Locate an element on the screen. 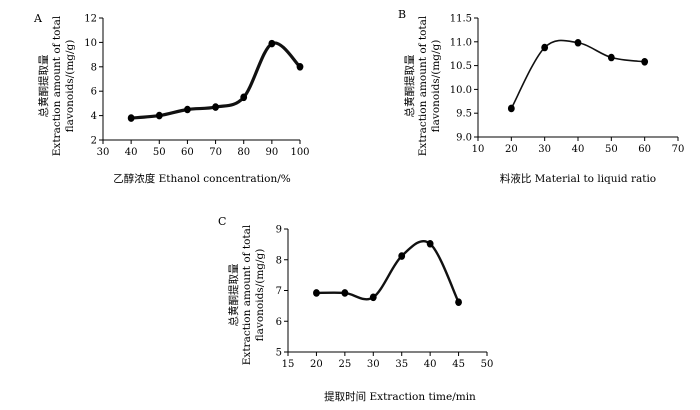 This screenshot has width=700, height=410. y-tick-label-b: 10.5 is located at coordinates (461, 66).